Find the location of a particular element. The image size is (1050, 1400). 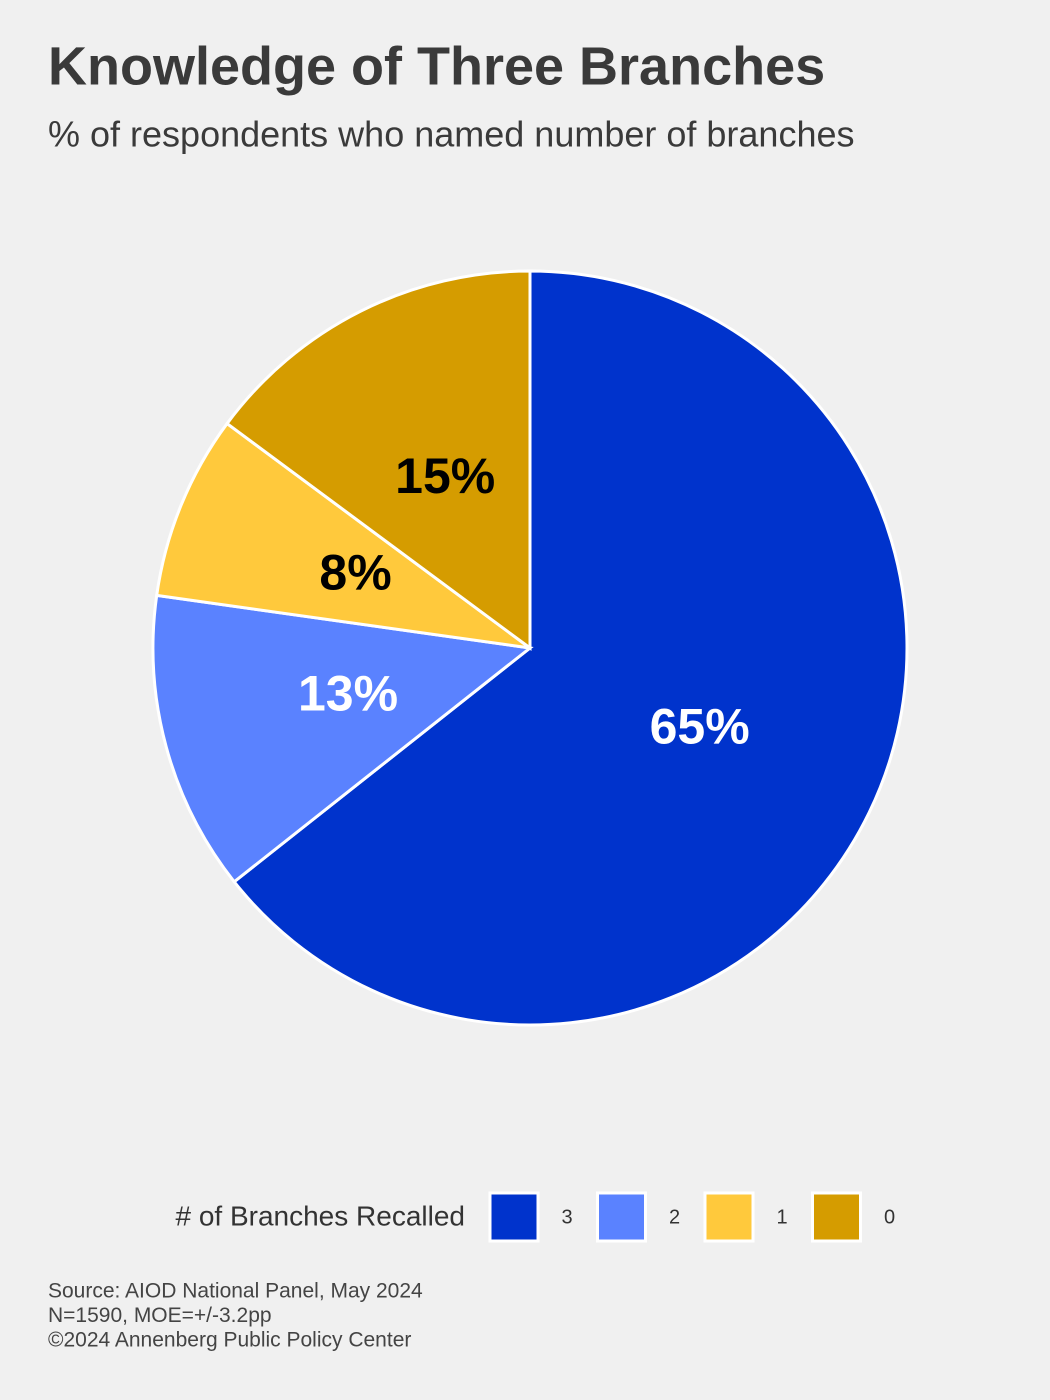

value-label: 65% is located at coordinates (700, 726).